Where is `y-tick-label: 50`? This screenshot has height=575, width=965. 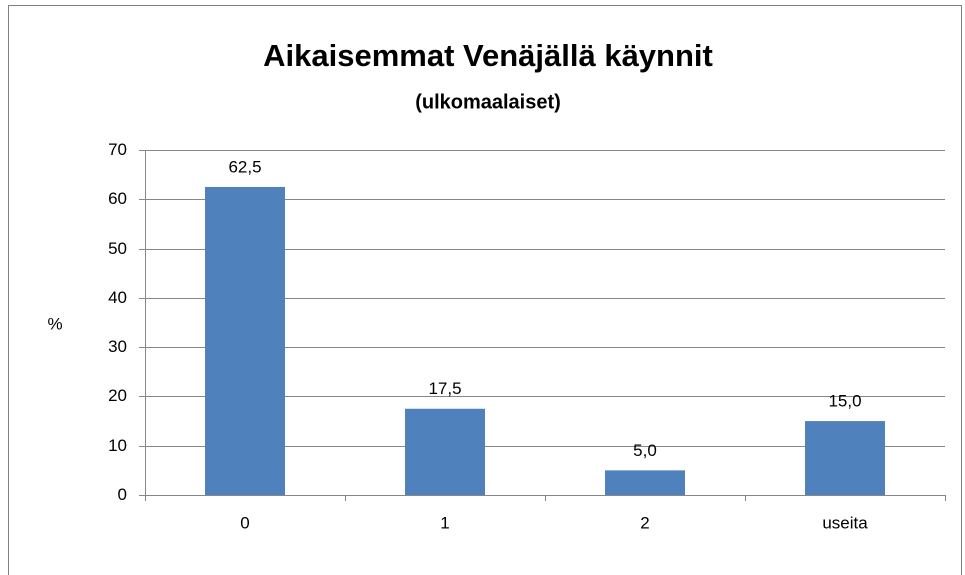 y-tick-label: 50 is located at coordinates (117, 248).